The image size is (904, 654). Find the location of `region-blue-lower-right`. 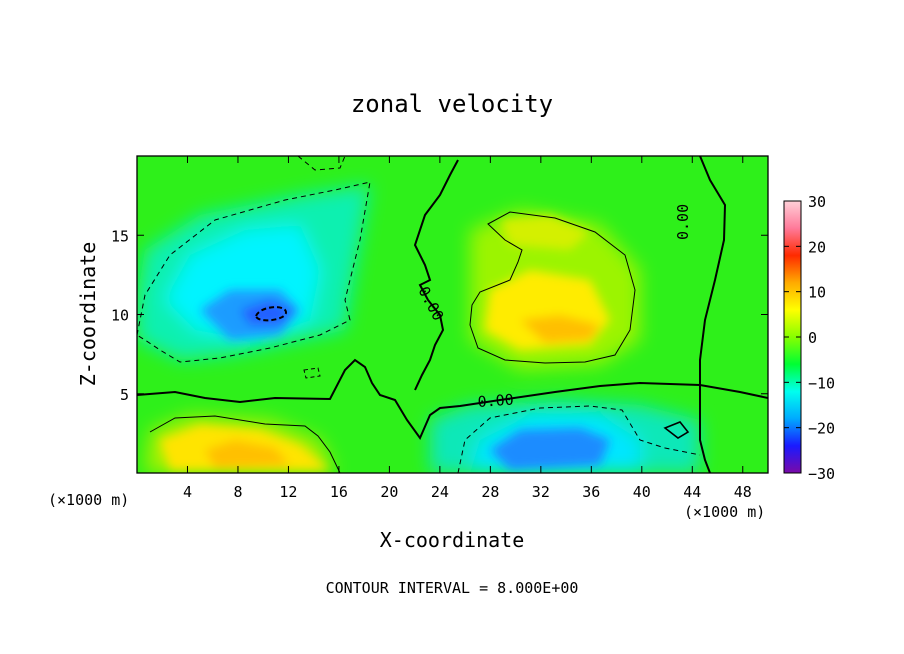

region-blue-lower-right is located at coordinates (550, 449).